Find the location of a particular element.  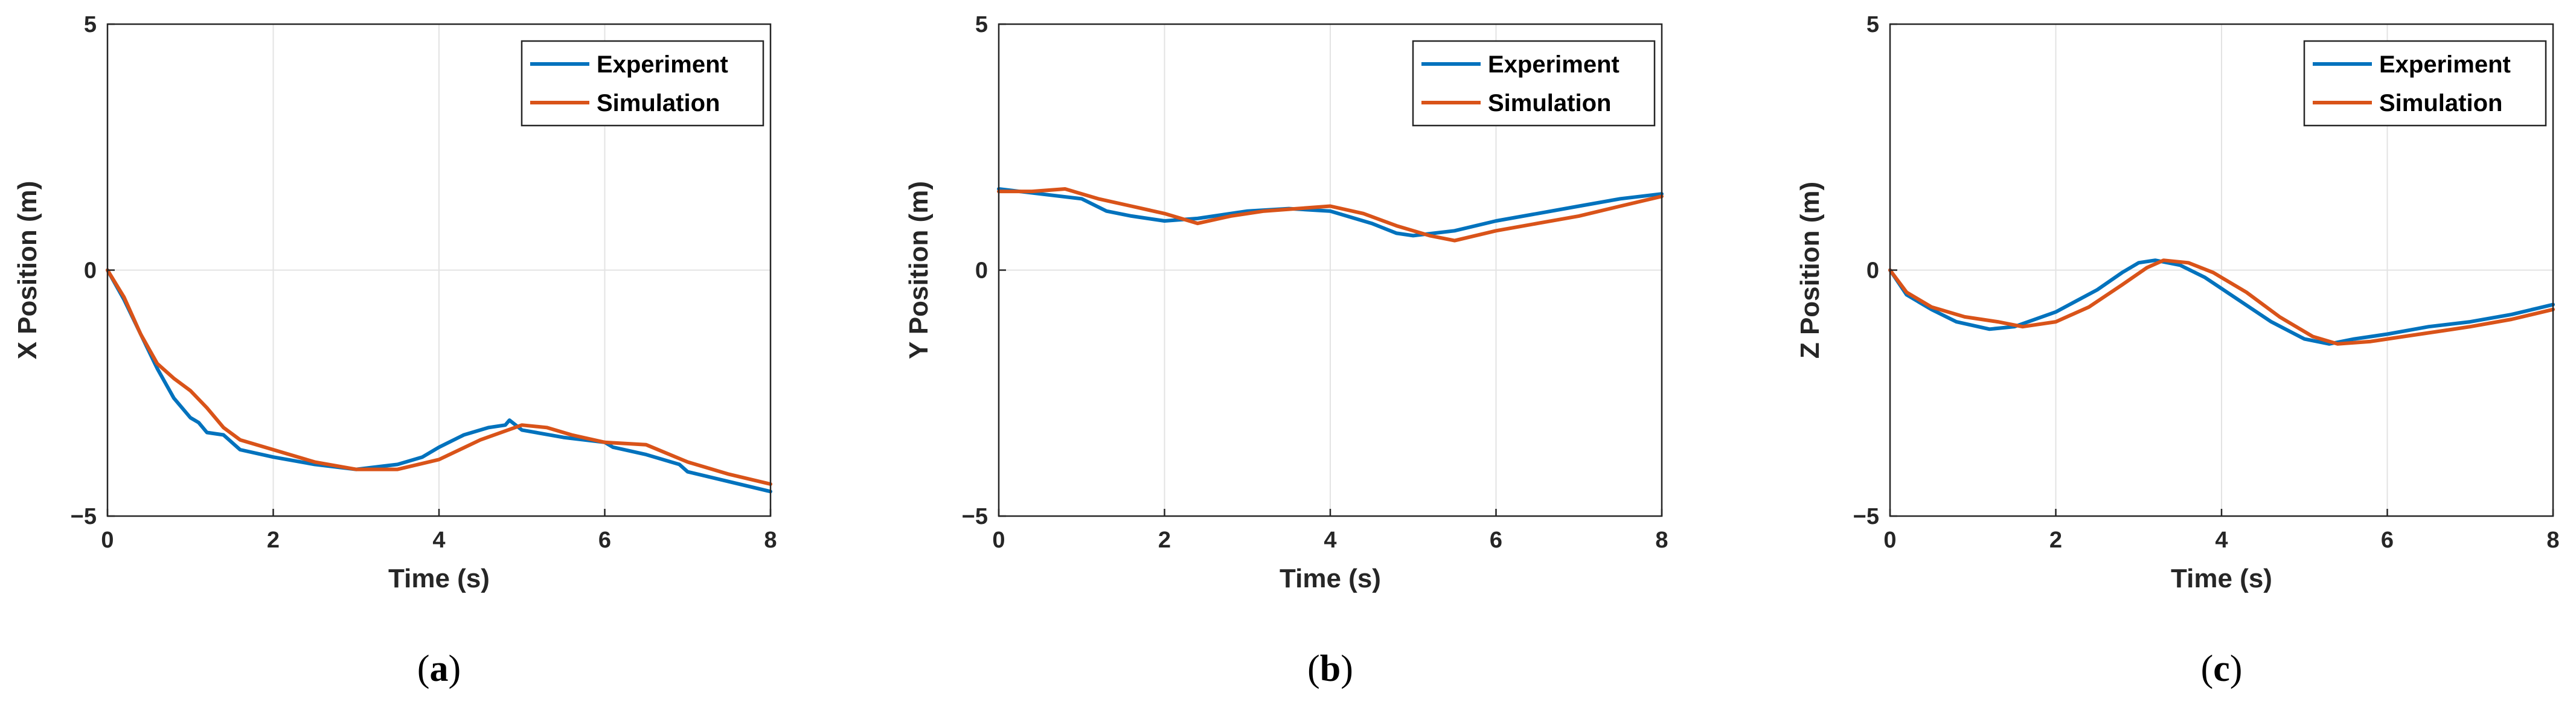

y-axis-label: Y Position (m) is located at coordinates (919, 270).